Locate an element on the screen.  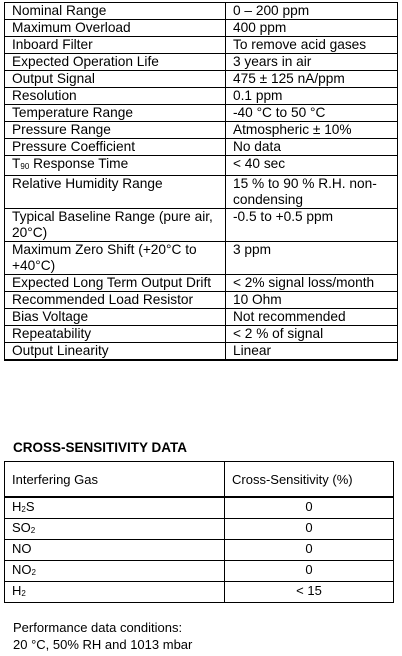
spec-label: Typical Baseline Range (pure air, 20°C) is located at coordinates (115, 225).